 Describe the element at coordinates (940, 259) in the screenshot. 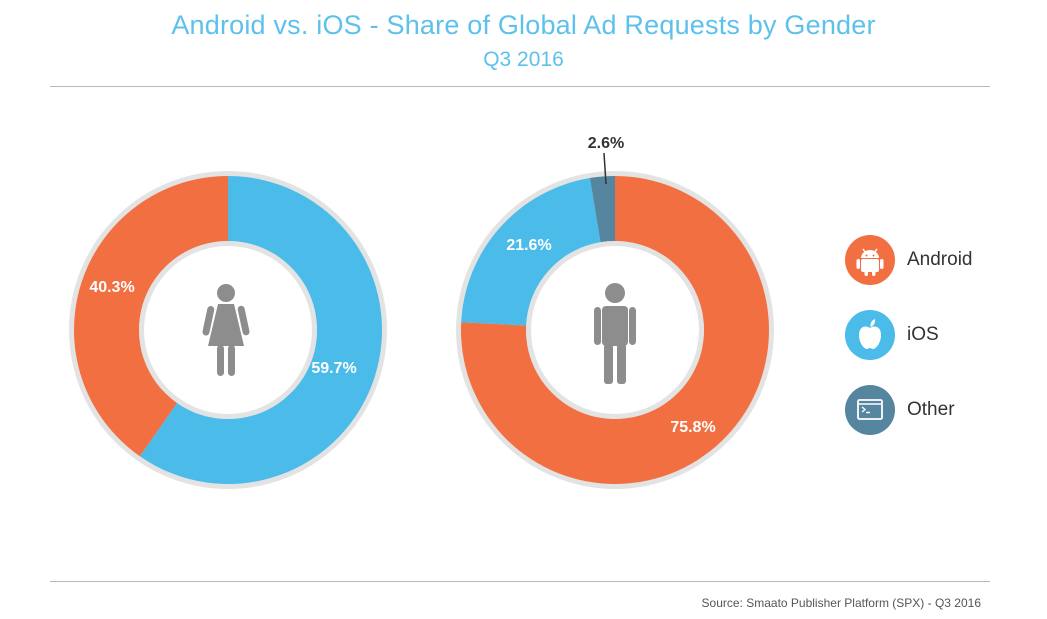

I see `legend-label-android: Android` at that location.